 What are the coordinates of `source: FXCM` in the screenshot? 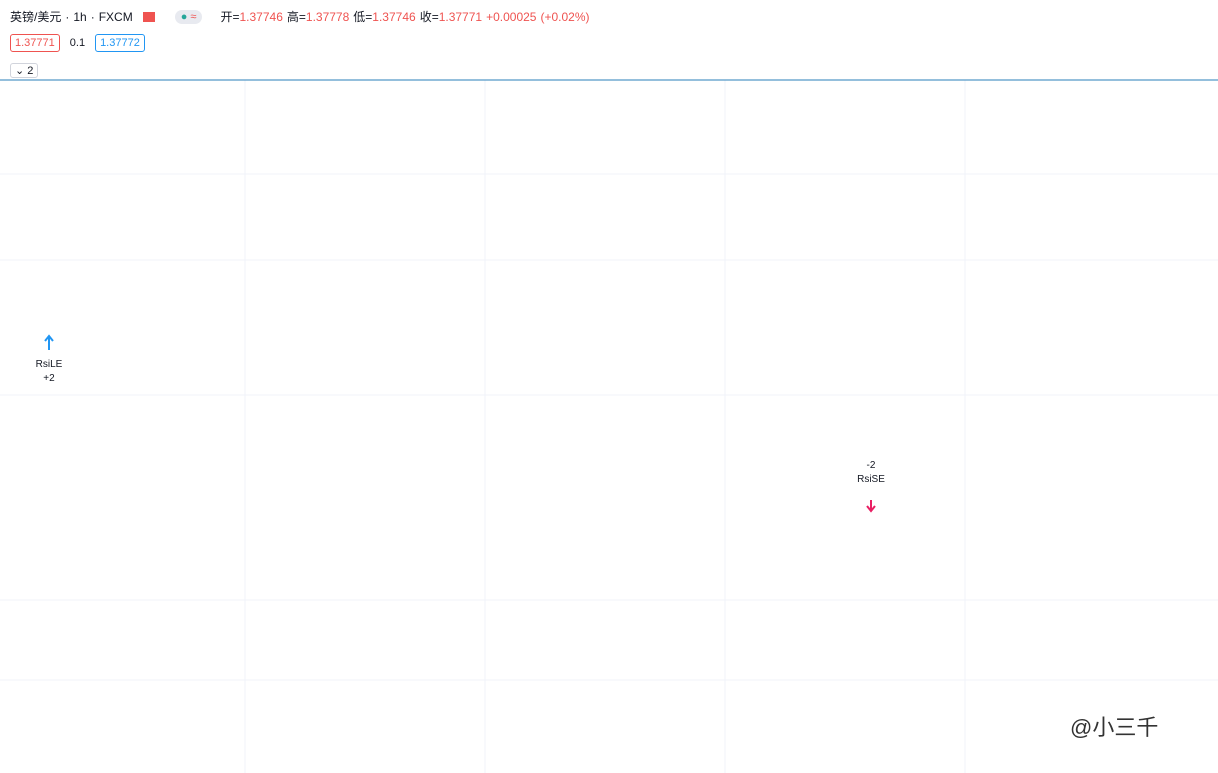 It's located at (115, 16).